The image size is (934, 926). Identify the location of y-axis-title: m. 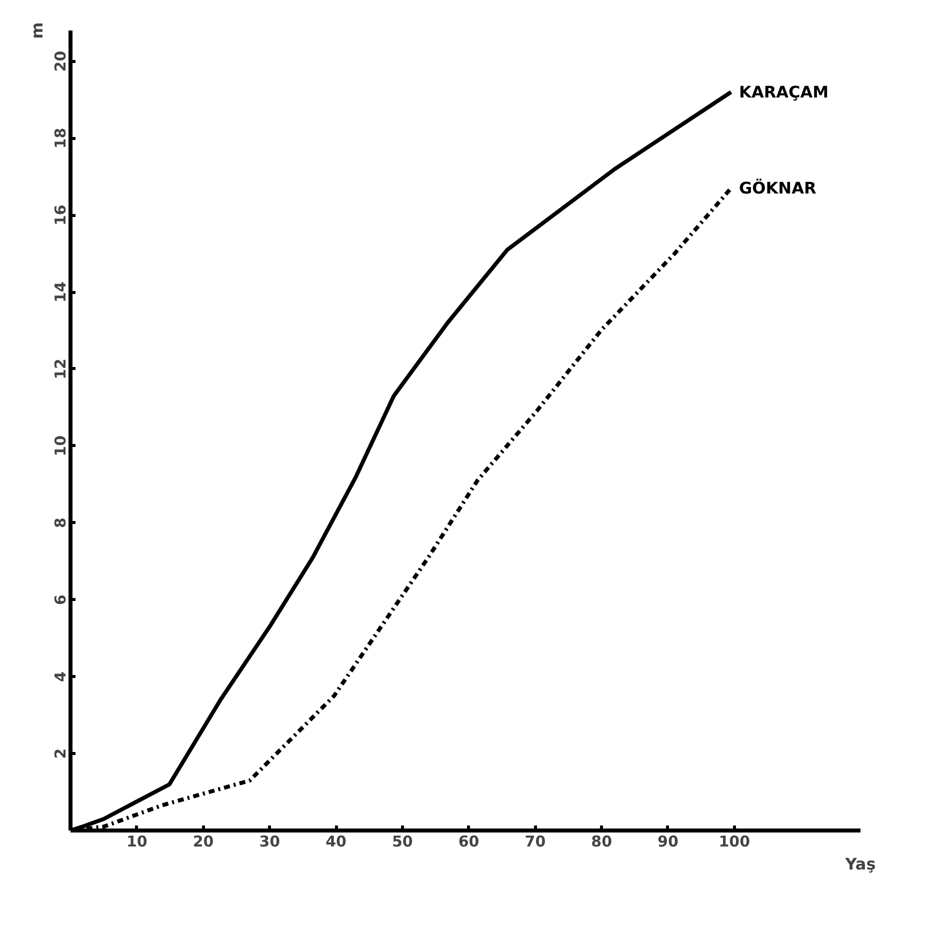
(37, 30).